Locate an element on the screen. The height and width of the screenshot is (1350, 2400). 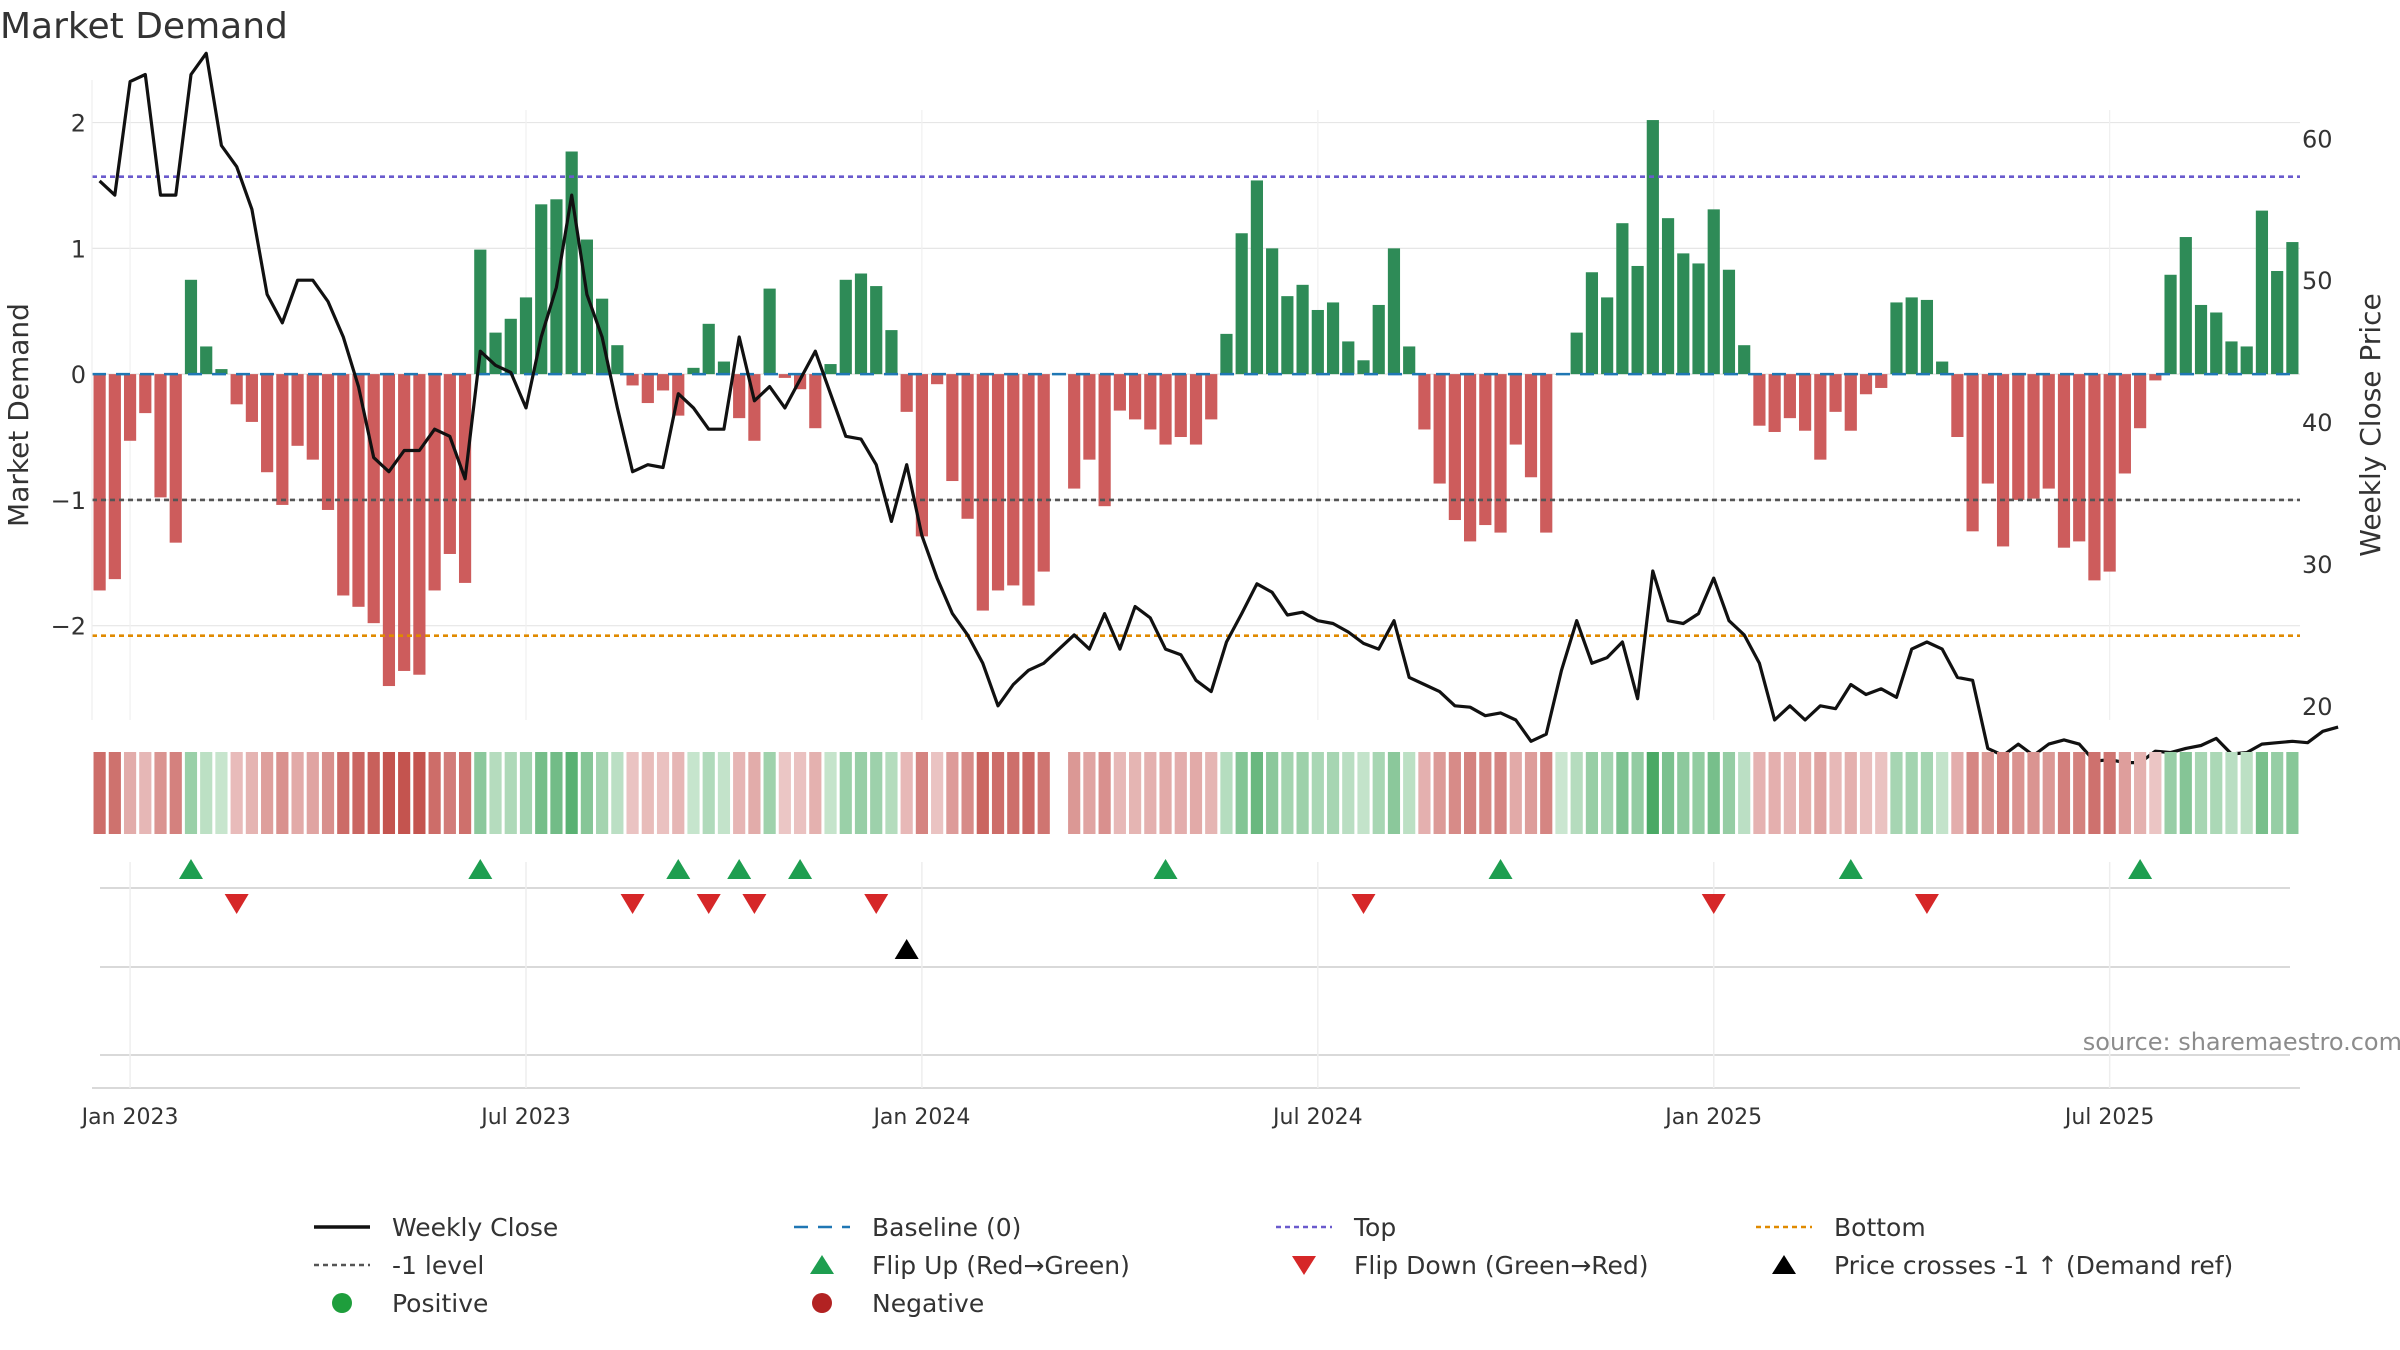
legend-circle-symbol is located at coordinates (342, 1303).